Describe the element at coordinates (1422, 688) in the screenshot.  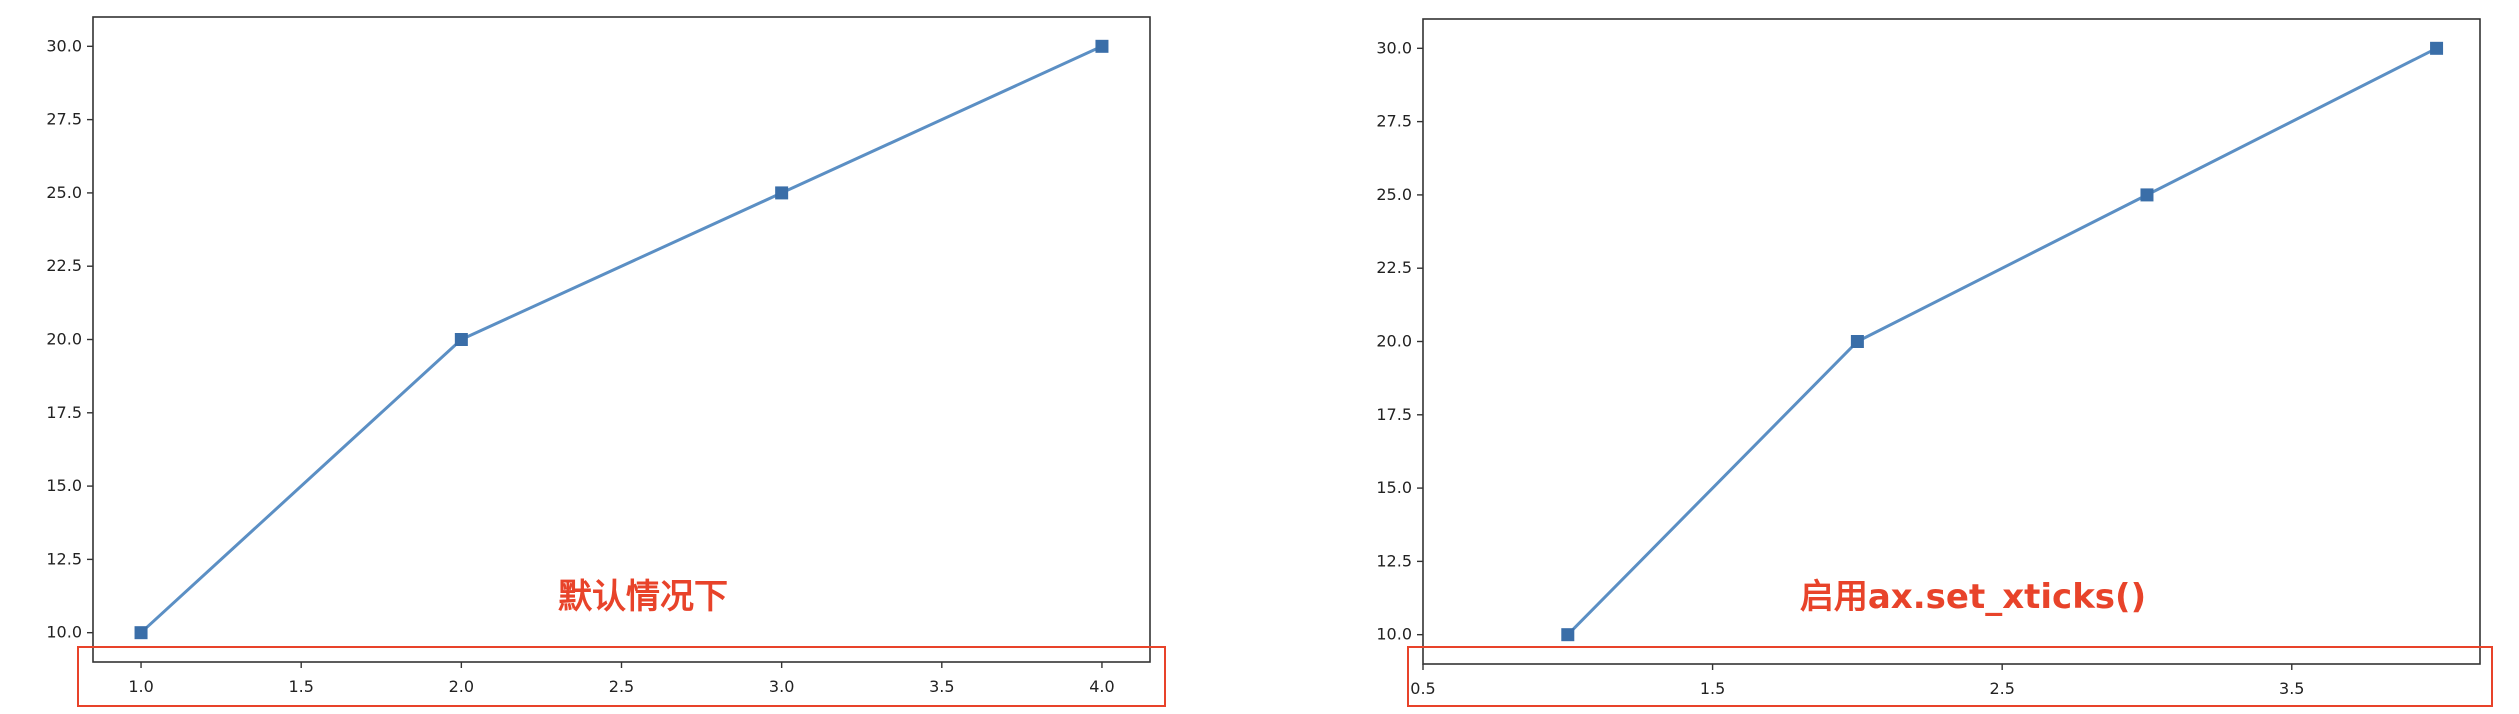
I see `x-tick-label: 0.5` at that location.